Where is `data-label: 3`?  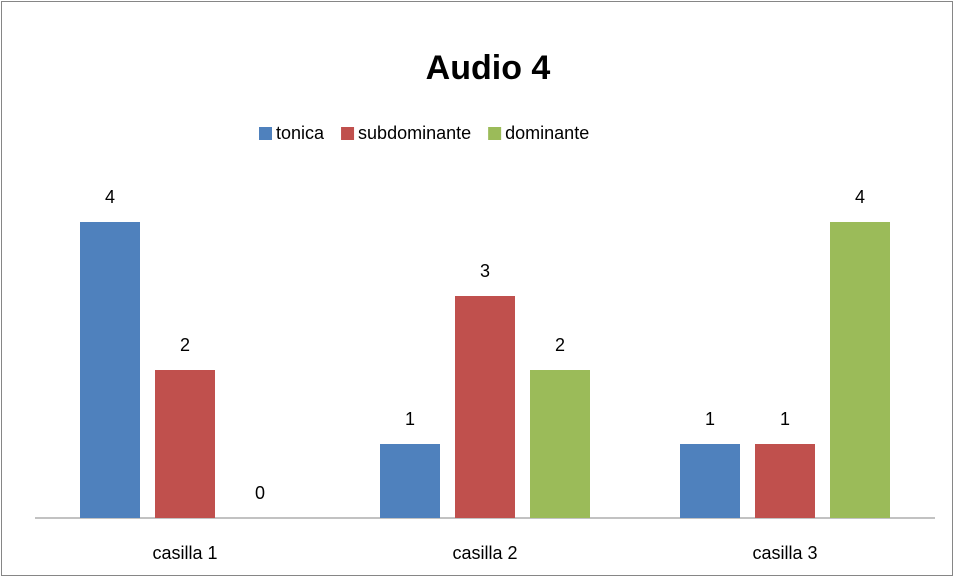
data-label: 3 is located at coordinates (485, 271).